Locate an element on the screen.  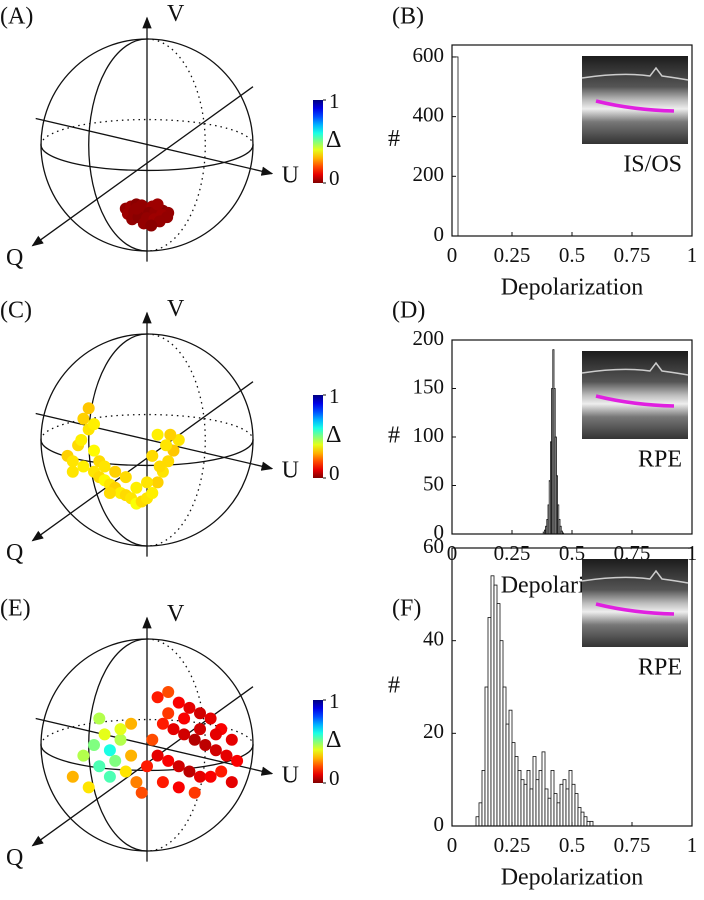
inset-label: IS/OS is located at coordinates (652, 165).